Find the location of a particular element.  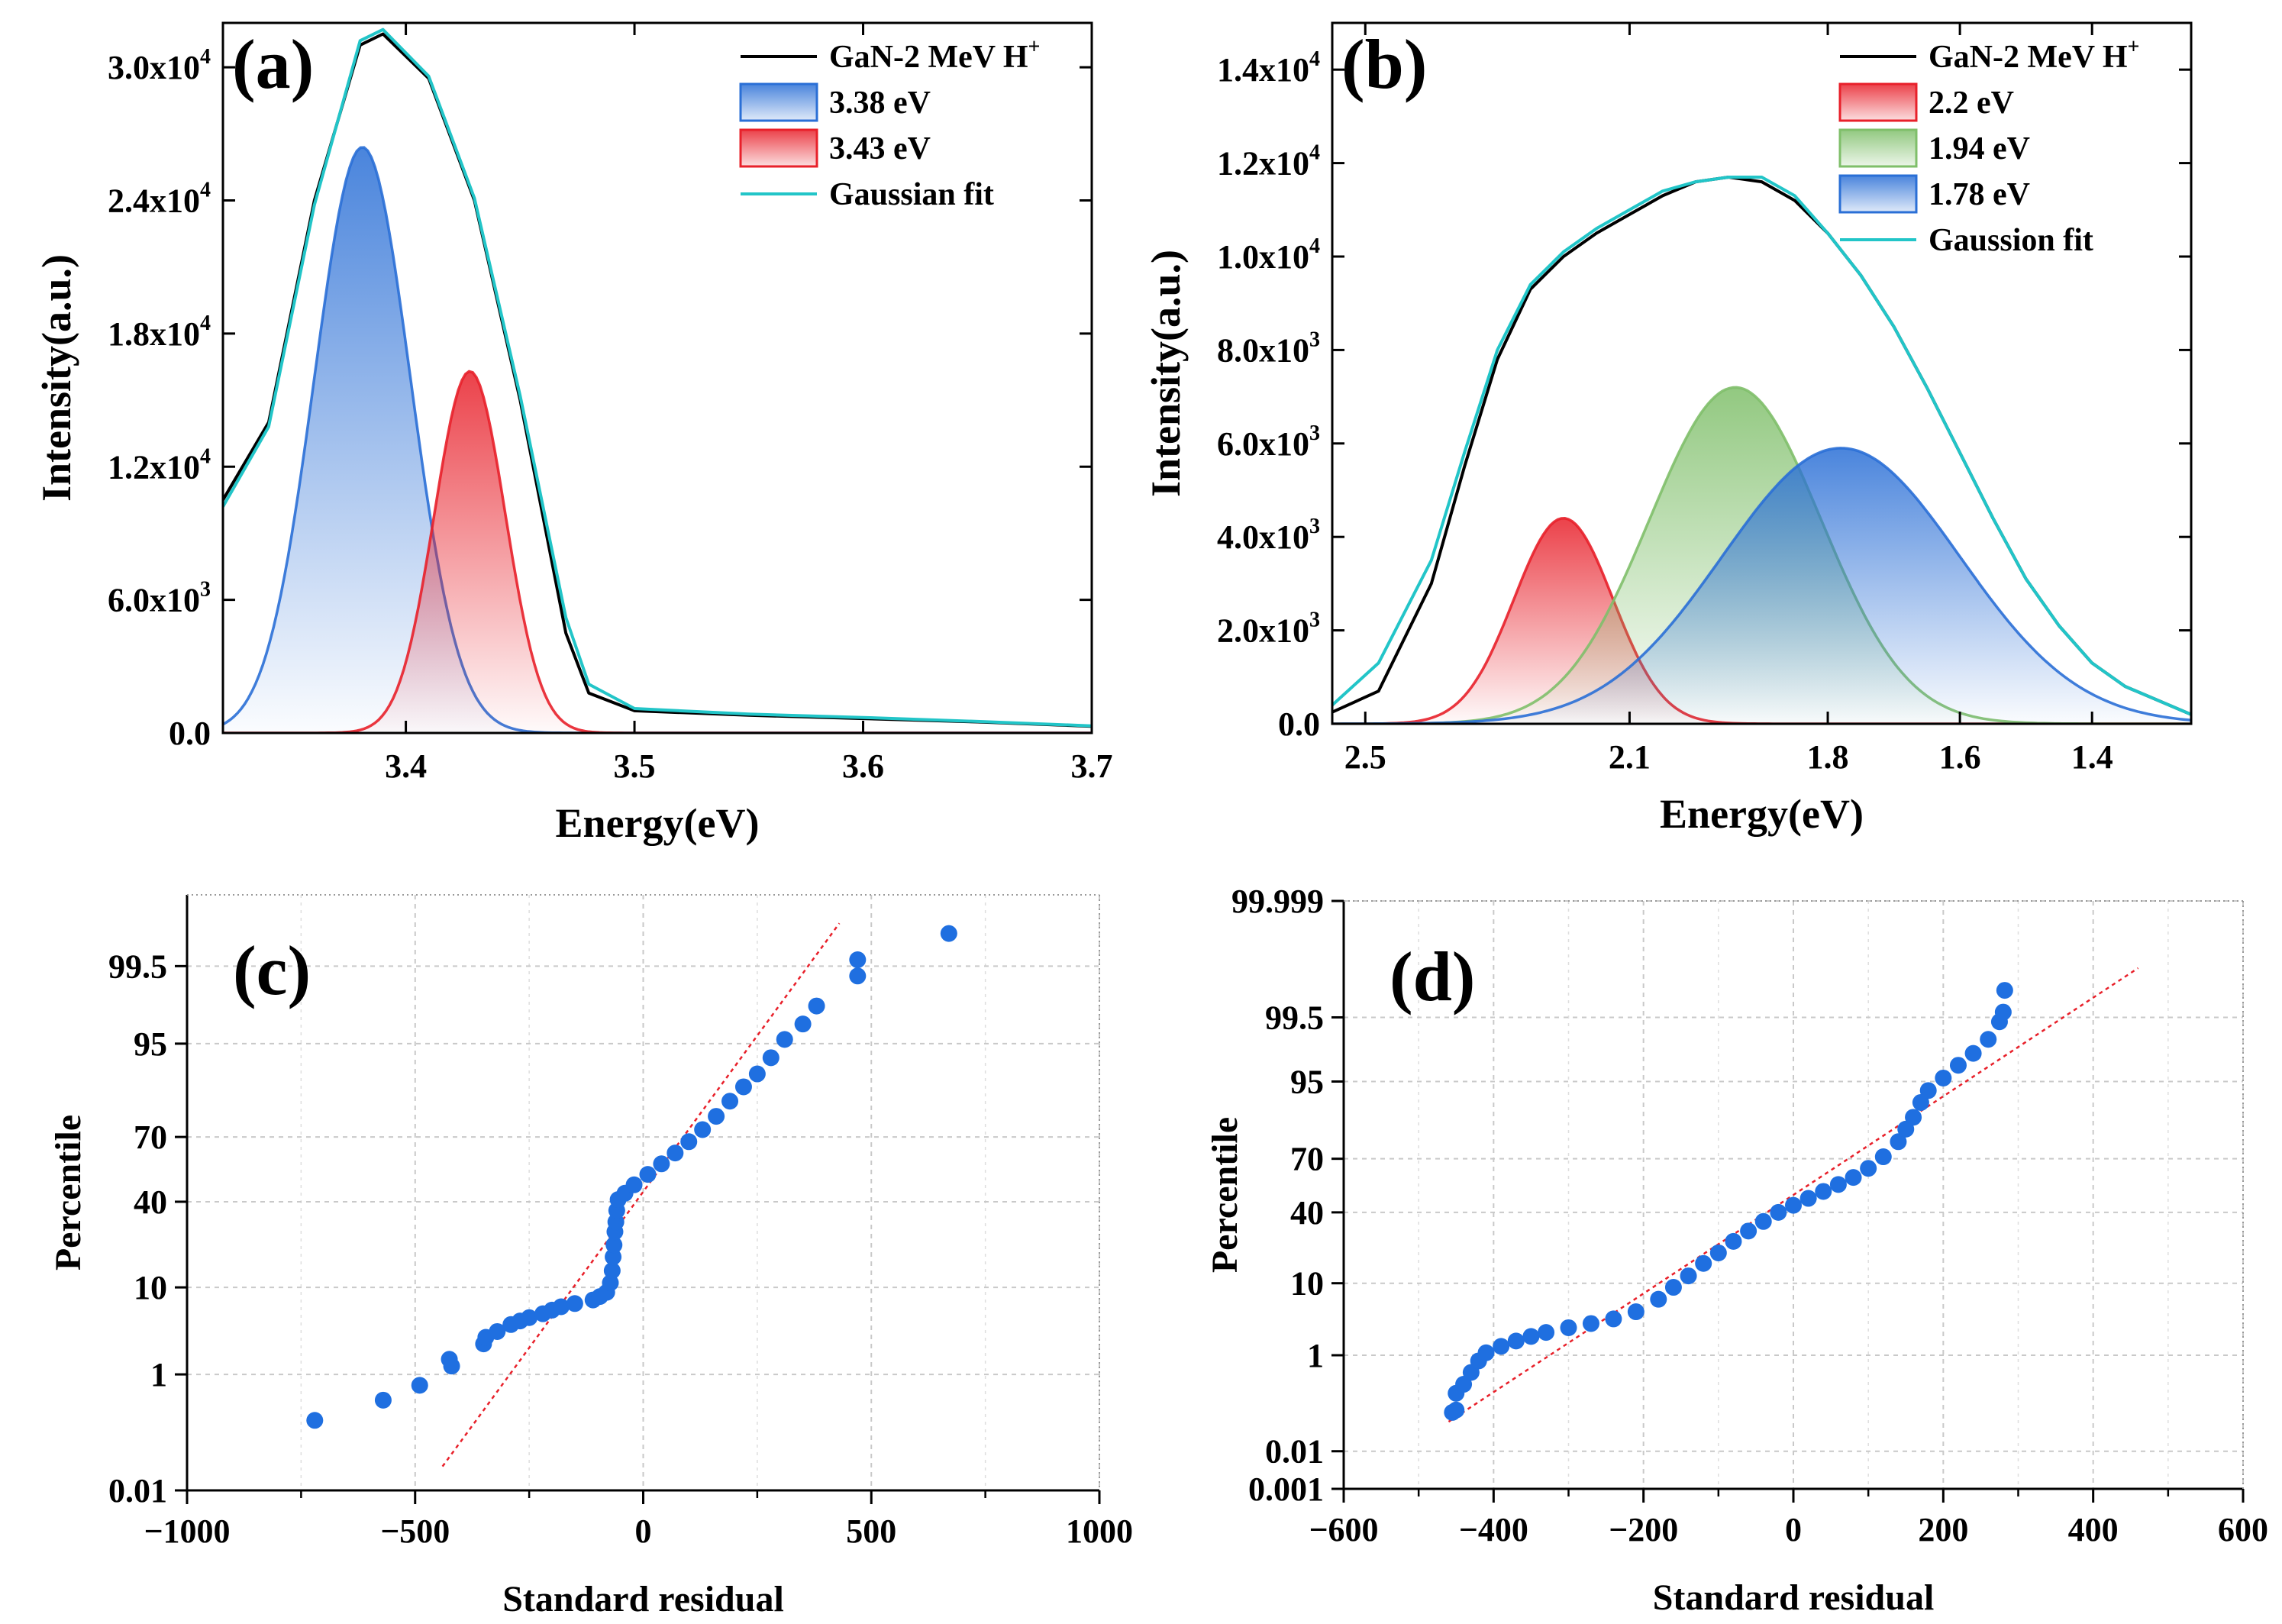

legend-label: GaN-2 MeV H+ is located at coordinates (2034, 55).